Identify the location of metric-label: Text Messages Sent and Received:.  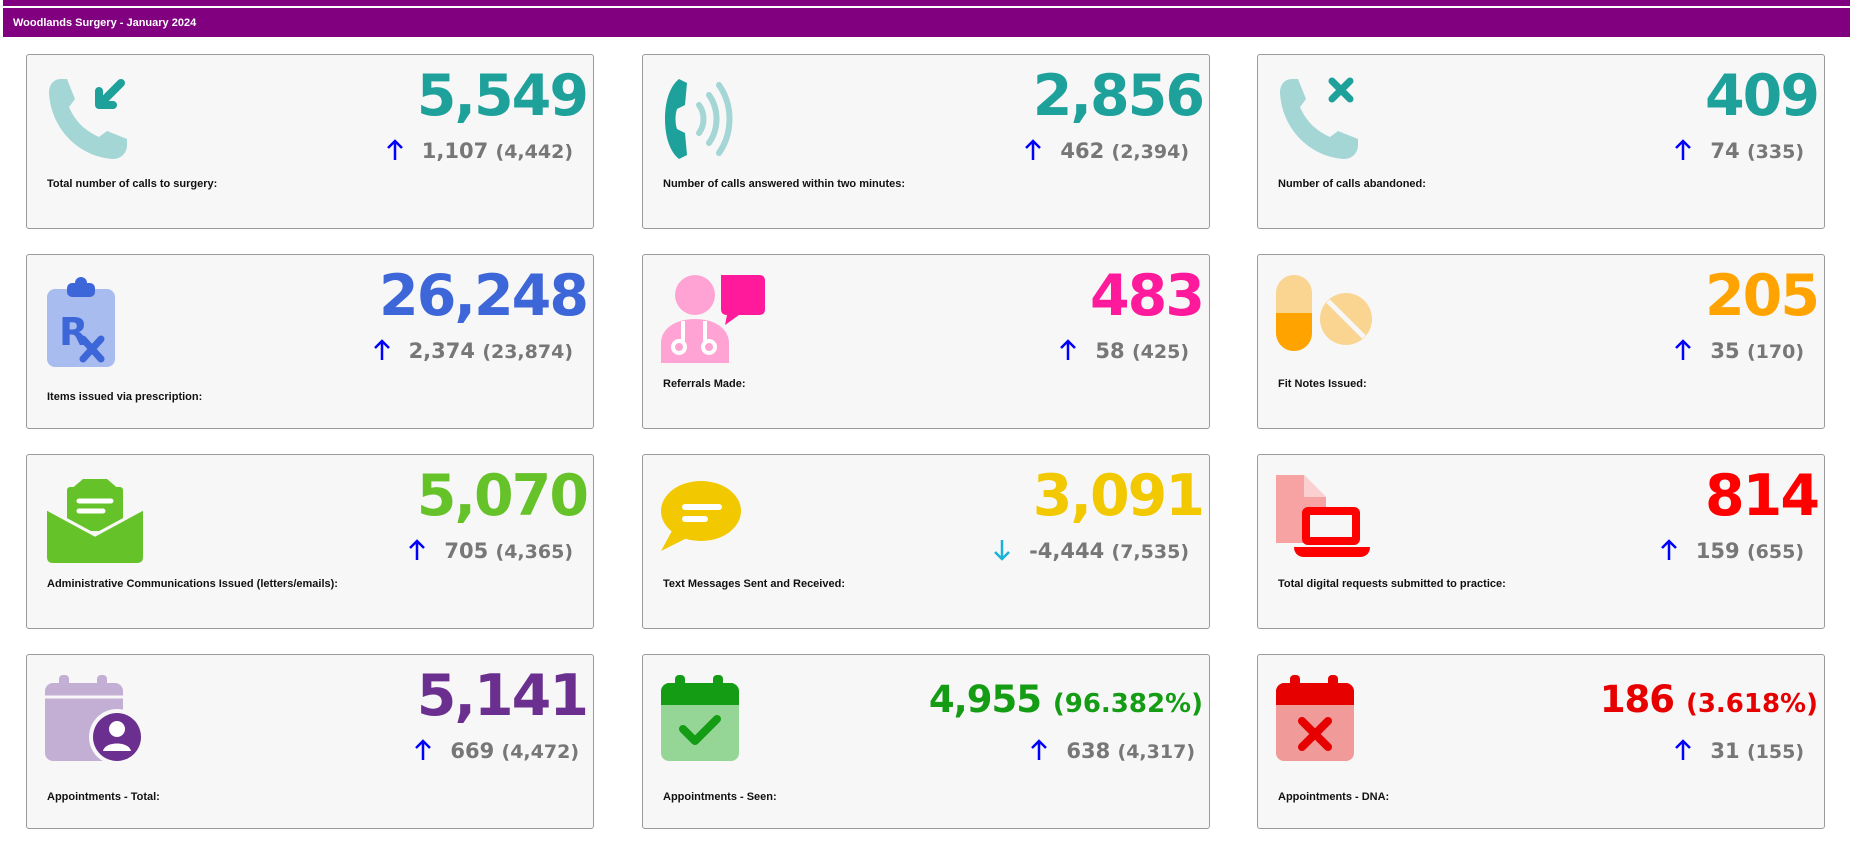
(754, 584).